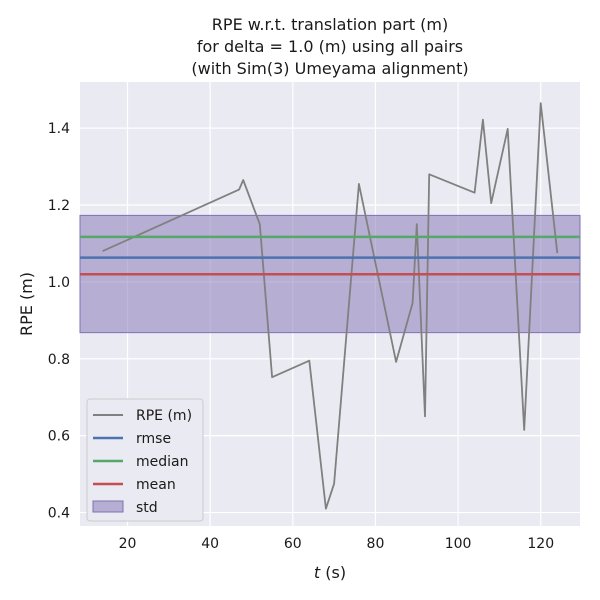 The width and height of the screenshot is (600, 600). Describe the element at coordinates (330, 24) in the screenshot. I see `chart-title-line-1: RPE w.r.t. translation part (m)` at that location.